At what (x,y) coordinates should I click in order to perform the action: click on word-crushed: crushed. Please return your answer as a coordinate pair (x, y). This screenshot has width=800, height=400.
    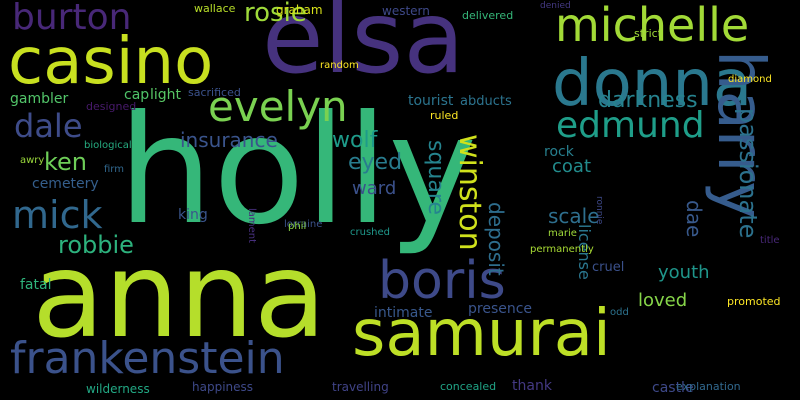
    Looking at the image, I should click on (370, 232).